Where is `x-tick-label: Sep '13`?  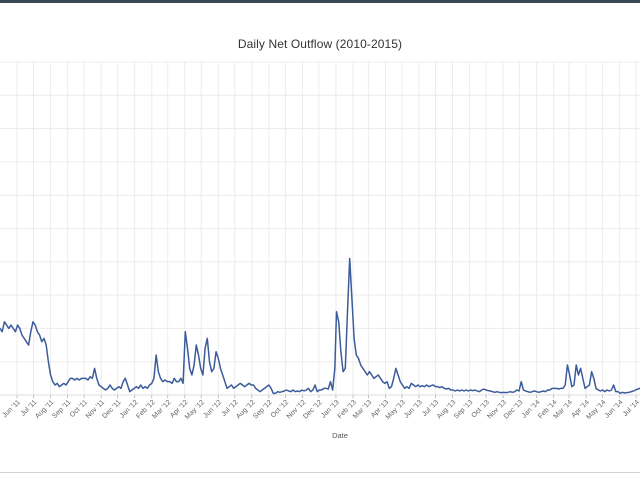
x-tick-label: Sep '13 is located at coordinates (464, 410).